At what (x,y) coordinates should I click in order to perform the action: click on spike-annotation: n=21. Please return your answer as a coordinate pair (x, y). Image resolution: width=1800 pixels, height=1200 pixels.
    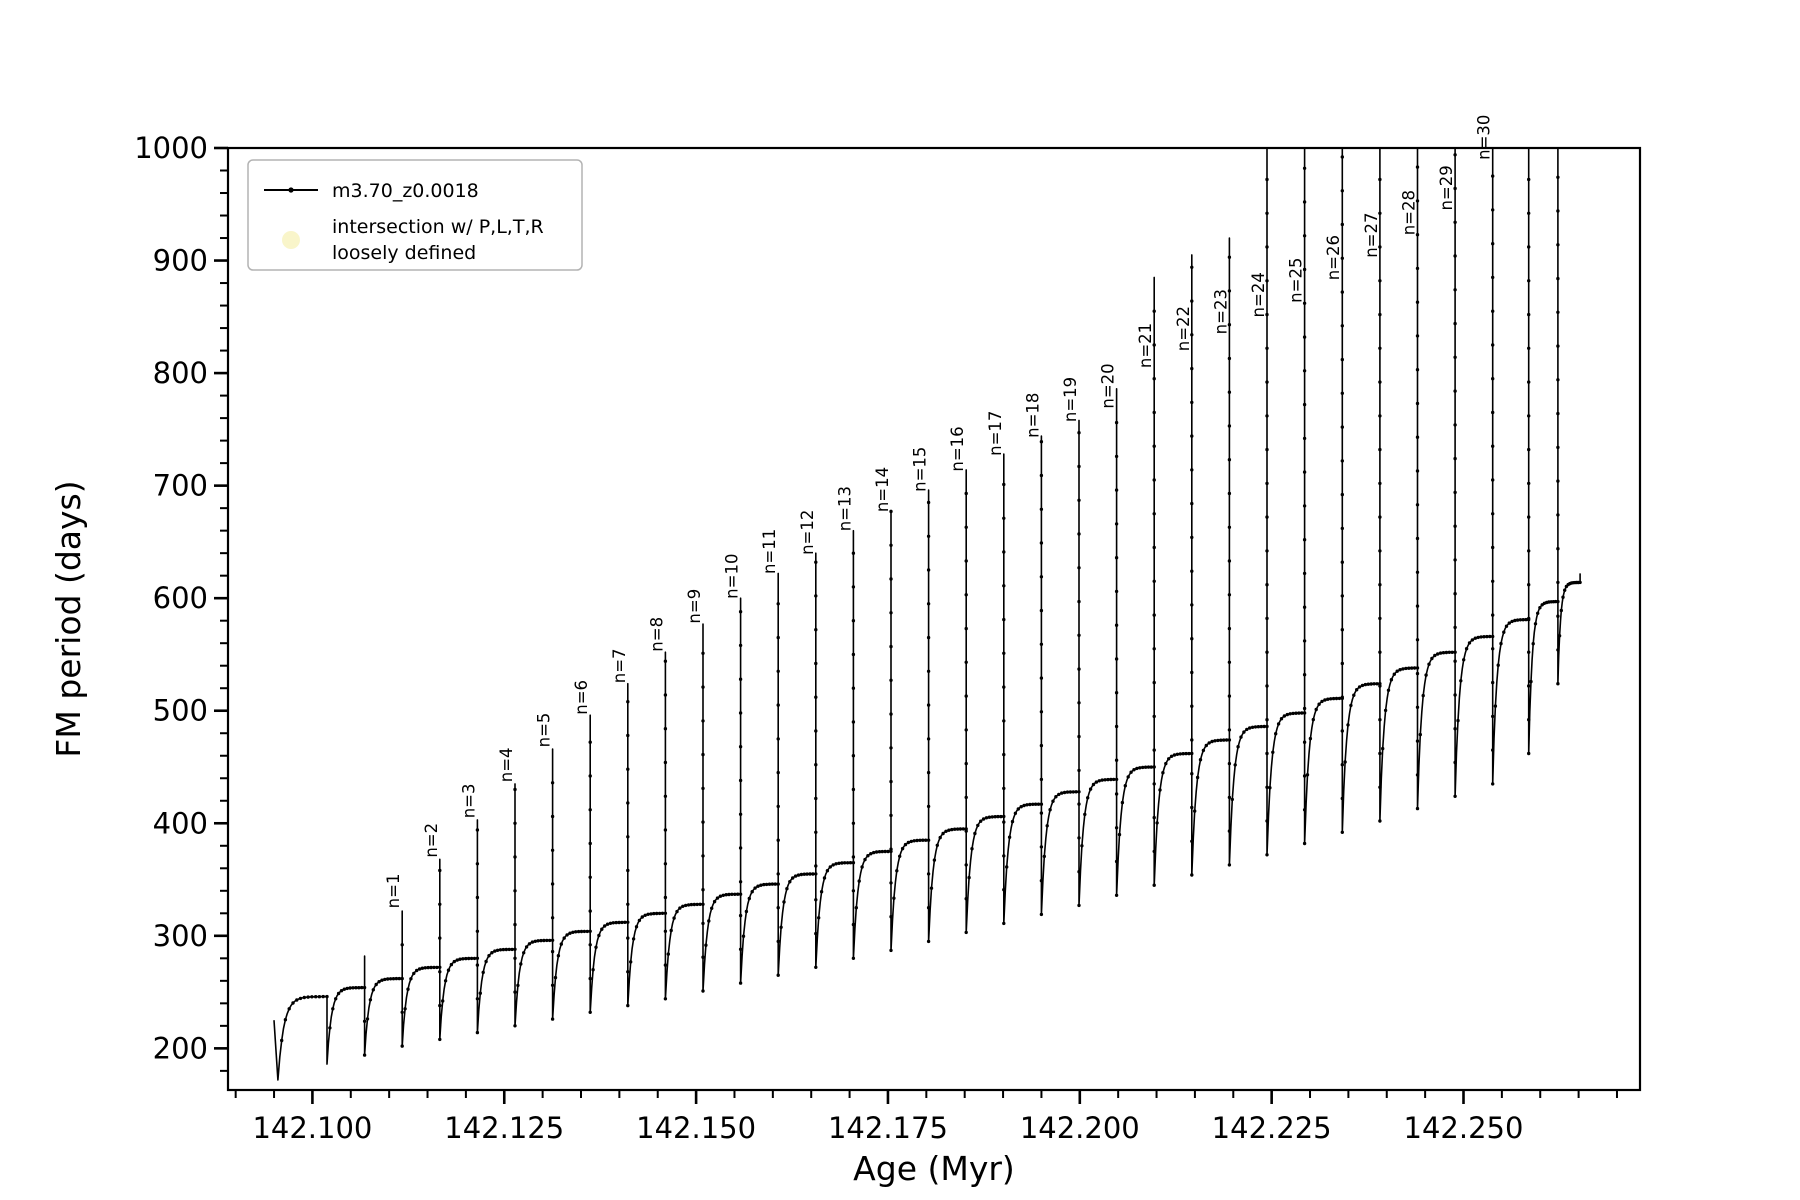
    Looking at the image, I should click on (1145, 345).